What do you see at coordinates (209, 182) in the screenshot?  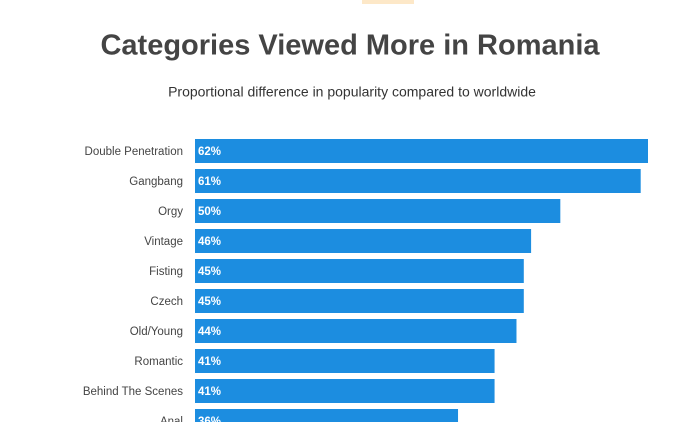 I see `value-label: 61%` at bounding box center [209, 182].